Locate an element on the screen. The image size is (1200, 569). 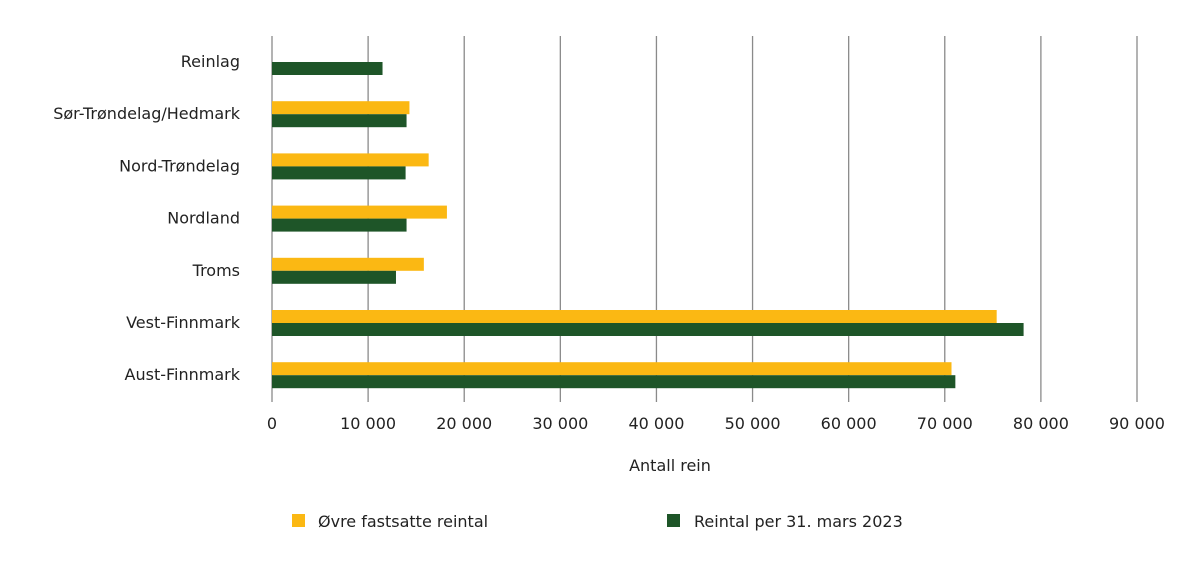
legend-label-series-1: Øvre fastsatte reintal is located at coordinates (403, 521).